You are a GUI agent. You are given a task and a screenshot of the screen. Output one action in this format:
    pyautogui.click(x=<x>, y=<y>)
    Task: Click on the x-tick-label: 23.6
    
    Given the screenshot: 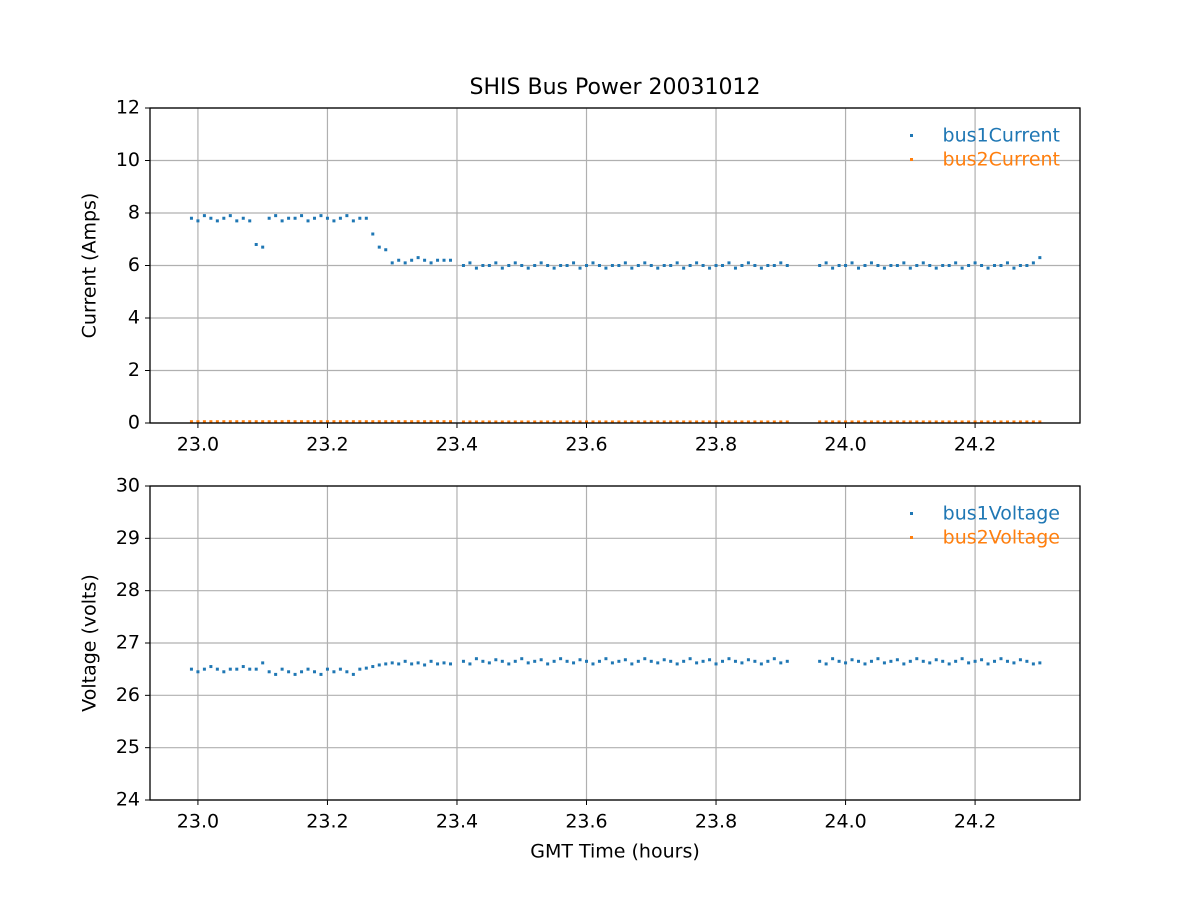 What is the action you would take?
    pyautogui.click(x=586, y=822)
    